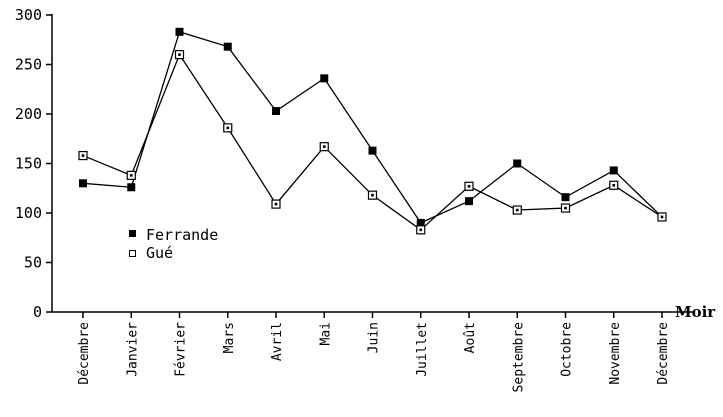  Describe the element at coordinates (28, 114) in the screenshot. I see `y-tick-label: 200` at that location.